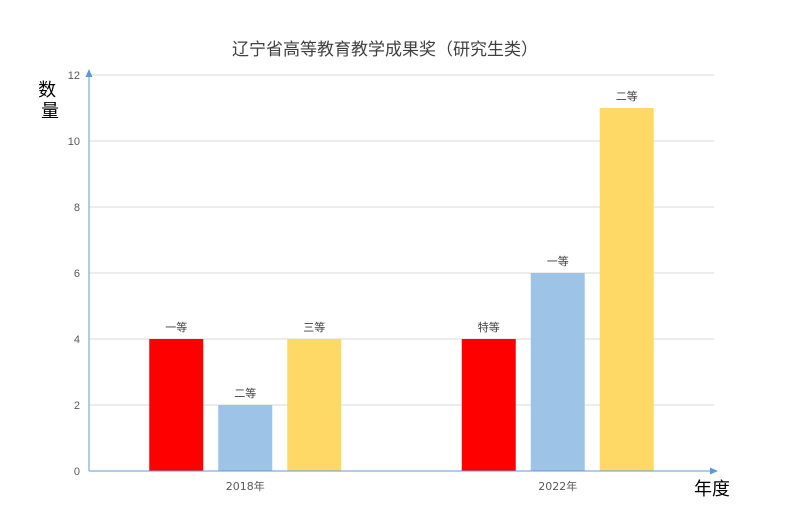 This screenshot has width=798, height=514. Describe the element at coordinates (50, 101) in the screenshot. I see `y-axis-label: 数 量` at that location.